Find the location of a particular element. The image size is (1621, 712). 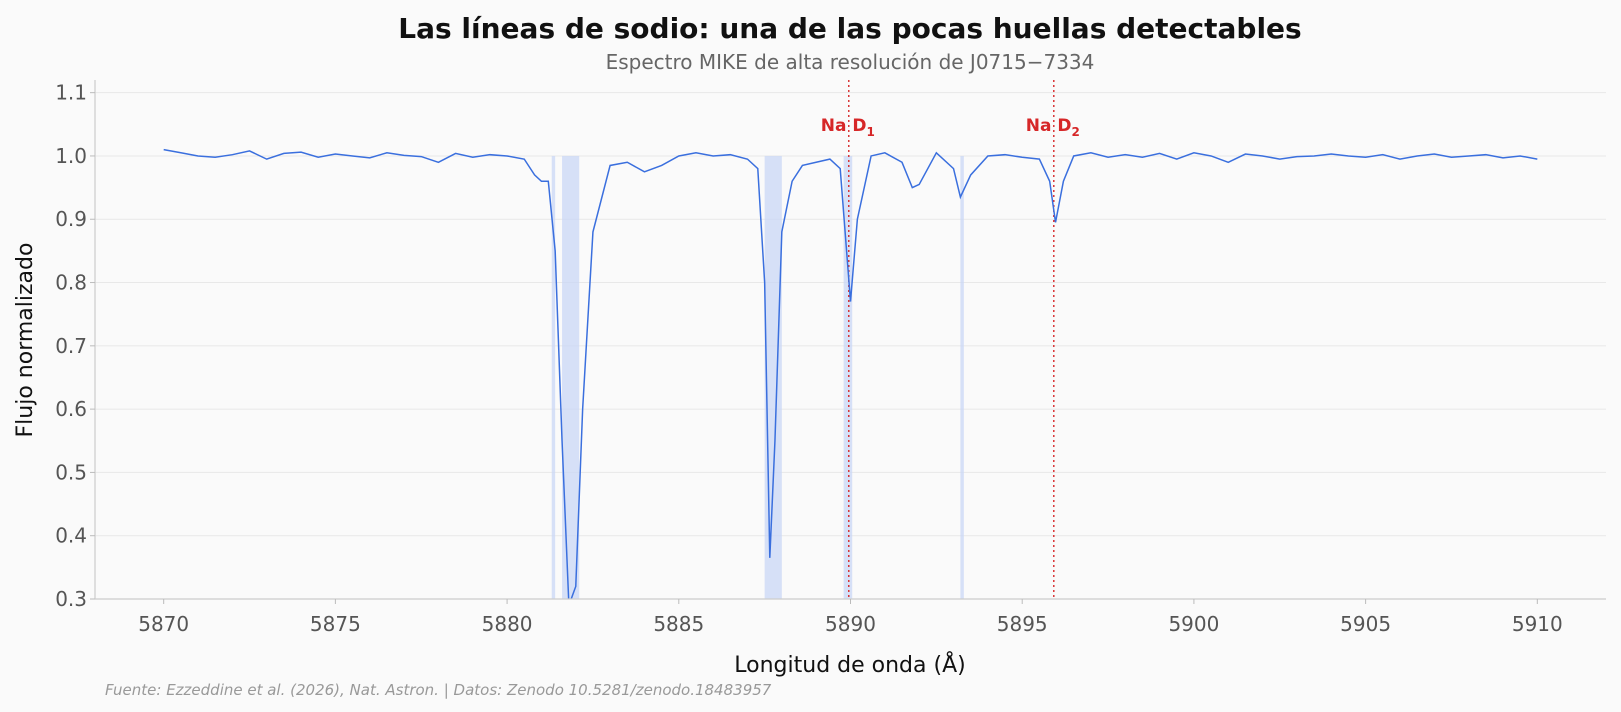

x-tick-label: 5890 is located at coordinates (850, 624).